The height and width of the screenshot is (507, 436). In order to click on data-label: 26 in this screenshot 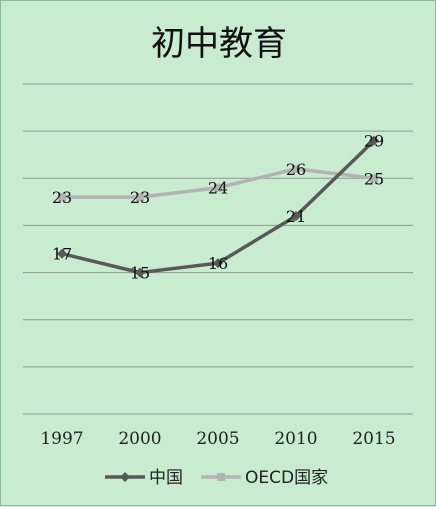, I will do `click(296, 169)`.